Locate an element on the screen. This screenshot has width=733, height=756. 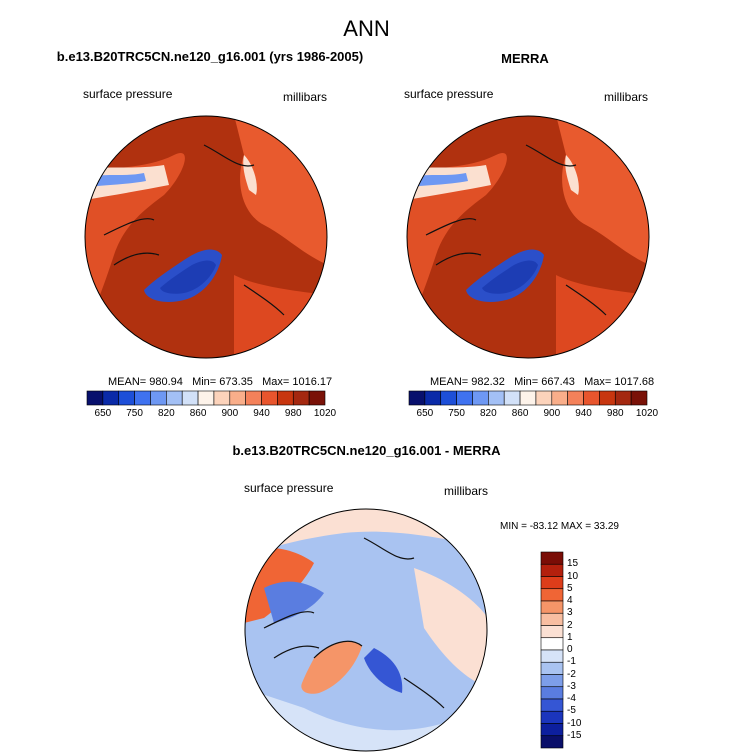
stats-model: MEAN= 980.94 Min= 673.35 Max= 1016.17 is located at coordinates (220, 382).